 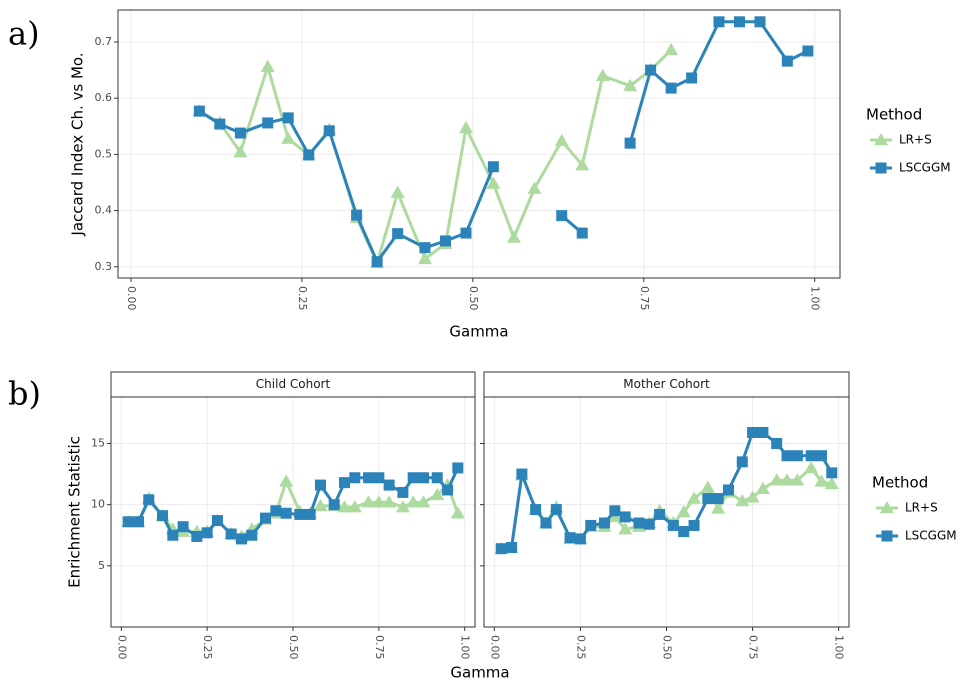 I want to click on y-axis-title: Enrichment Statistic, so click(x=75, y=512).